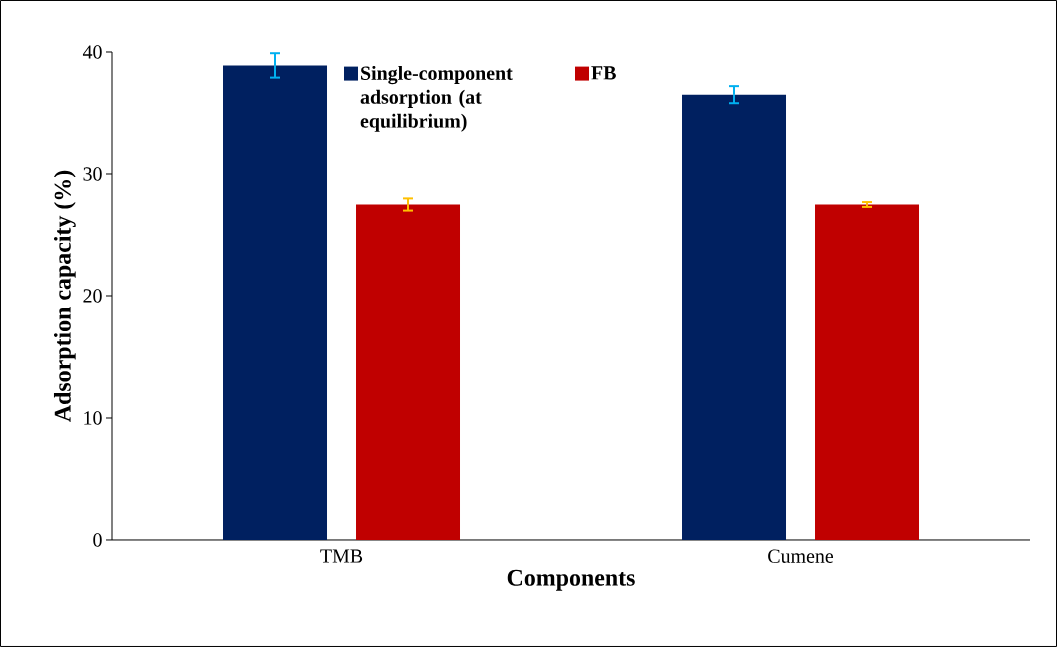 The height and width of the screenshot is (647, 1057). Describe the element at coordinates (64, 296) in the screenshot. I see `y-axis-title: Adsorption capacity (%)` at that location.